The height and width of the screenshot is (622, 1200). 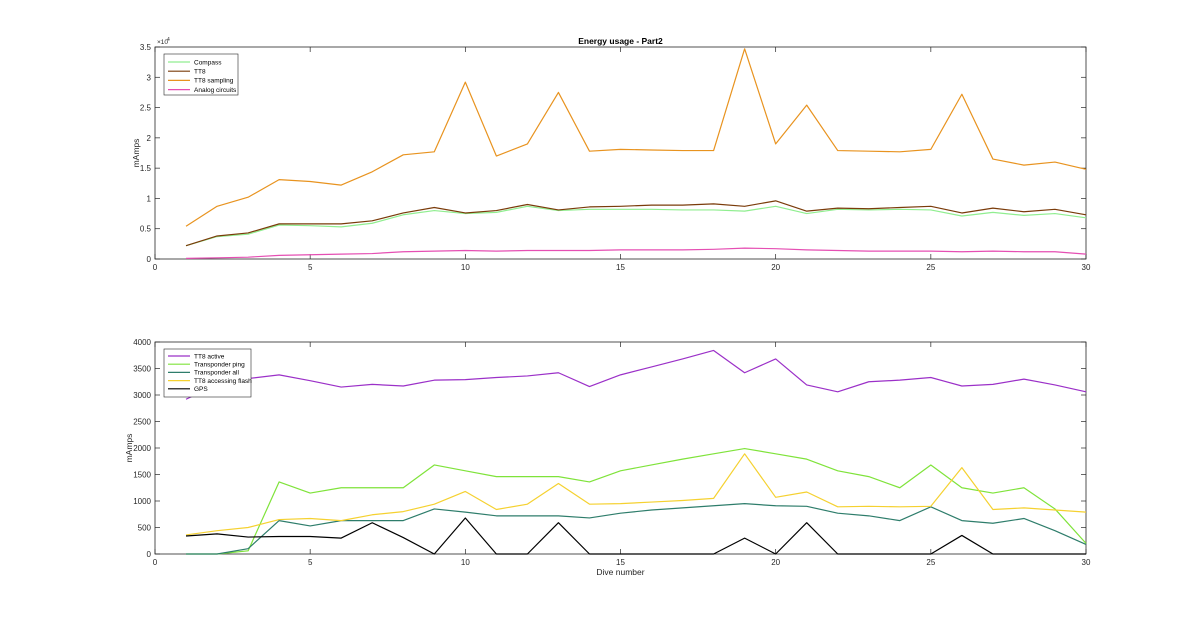 I want to click on top-y-exponent-power: 4, so click(x=168, y=40).